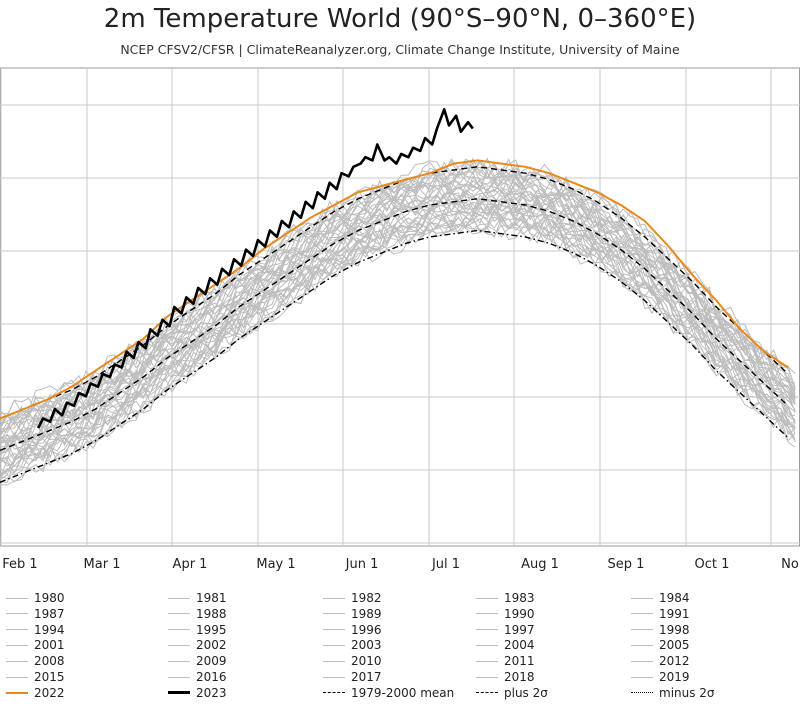 The height and width of the screenshot is (720, 800). I want to click on legend-label: 2011, so click(519, 661).